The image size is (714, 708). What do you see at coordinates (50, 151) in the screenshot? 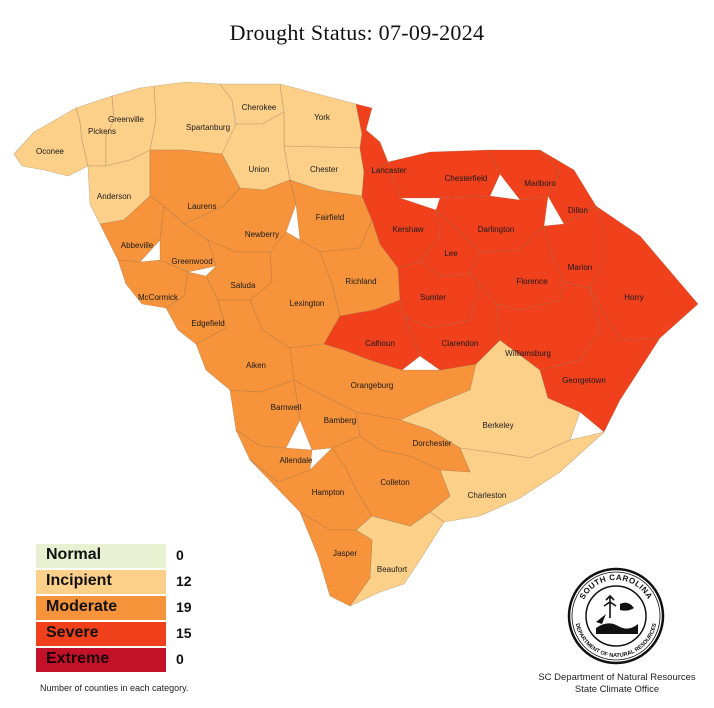
I see `county-label-oconee: Oconee` at bounding box center [50, 151].